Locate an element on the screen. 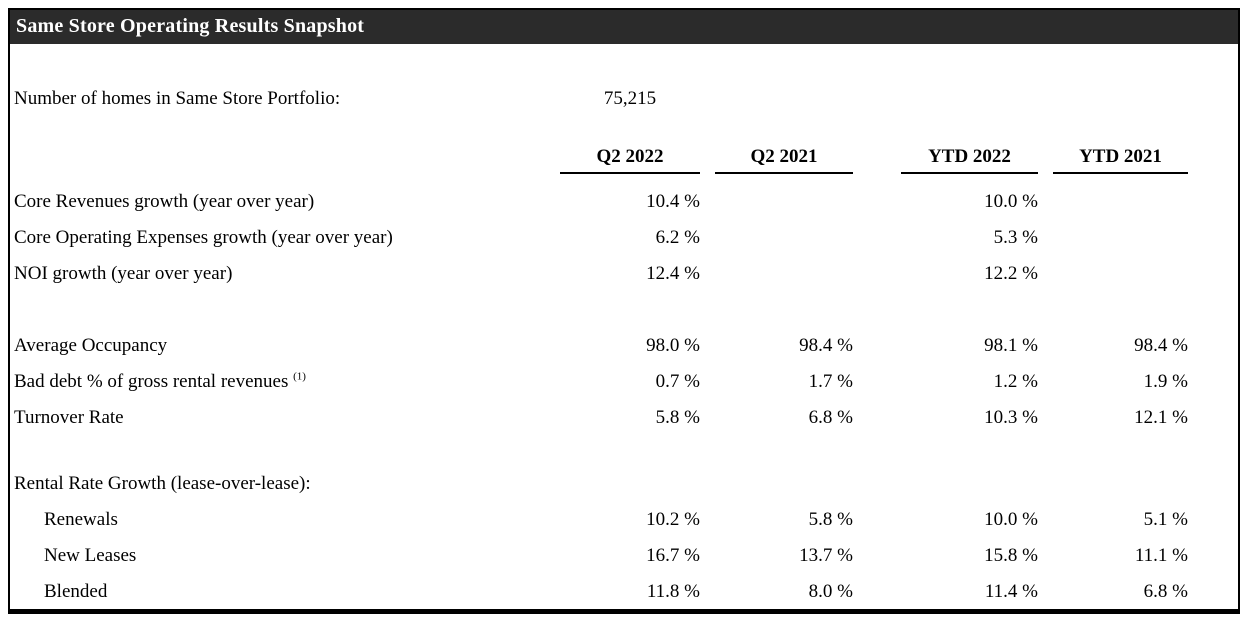  cell-value: 1.2 % is located at coordinates (1015, 381).